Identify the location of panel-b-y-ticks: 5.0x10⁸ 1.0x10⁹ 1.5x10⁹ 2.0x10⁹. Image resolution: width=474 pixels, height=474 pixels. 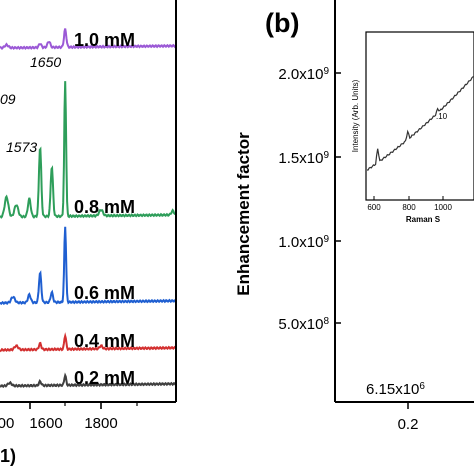
(309, 200).